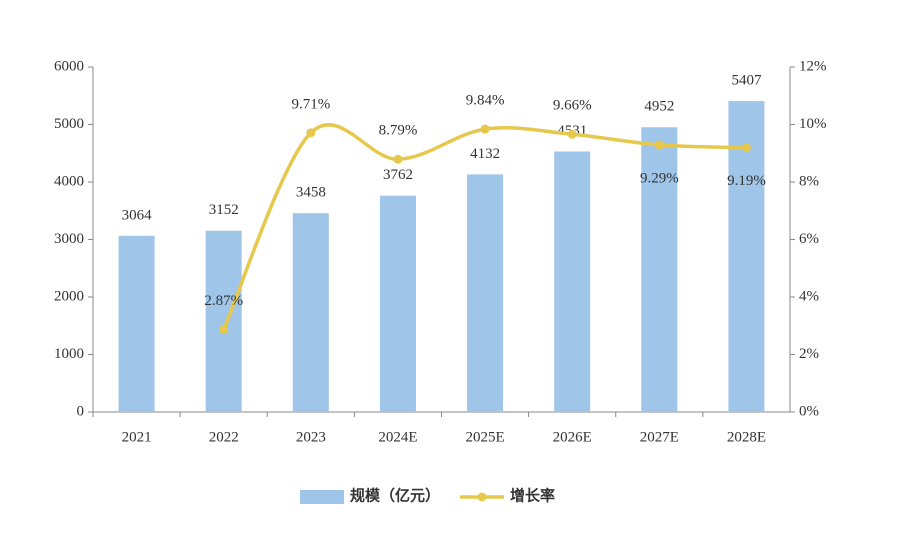  Describe the element at coordinates (485, 154) in the screenshot. I see `bar-label: 4132` at that location.